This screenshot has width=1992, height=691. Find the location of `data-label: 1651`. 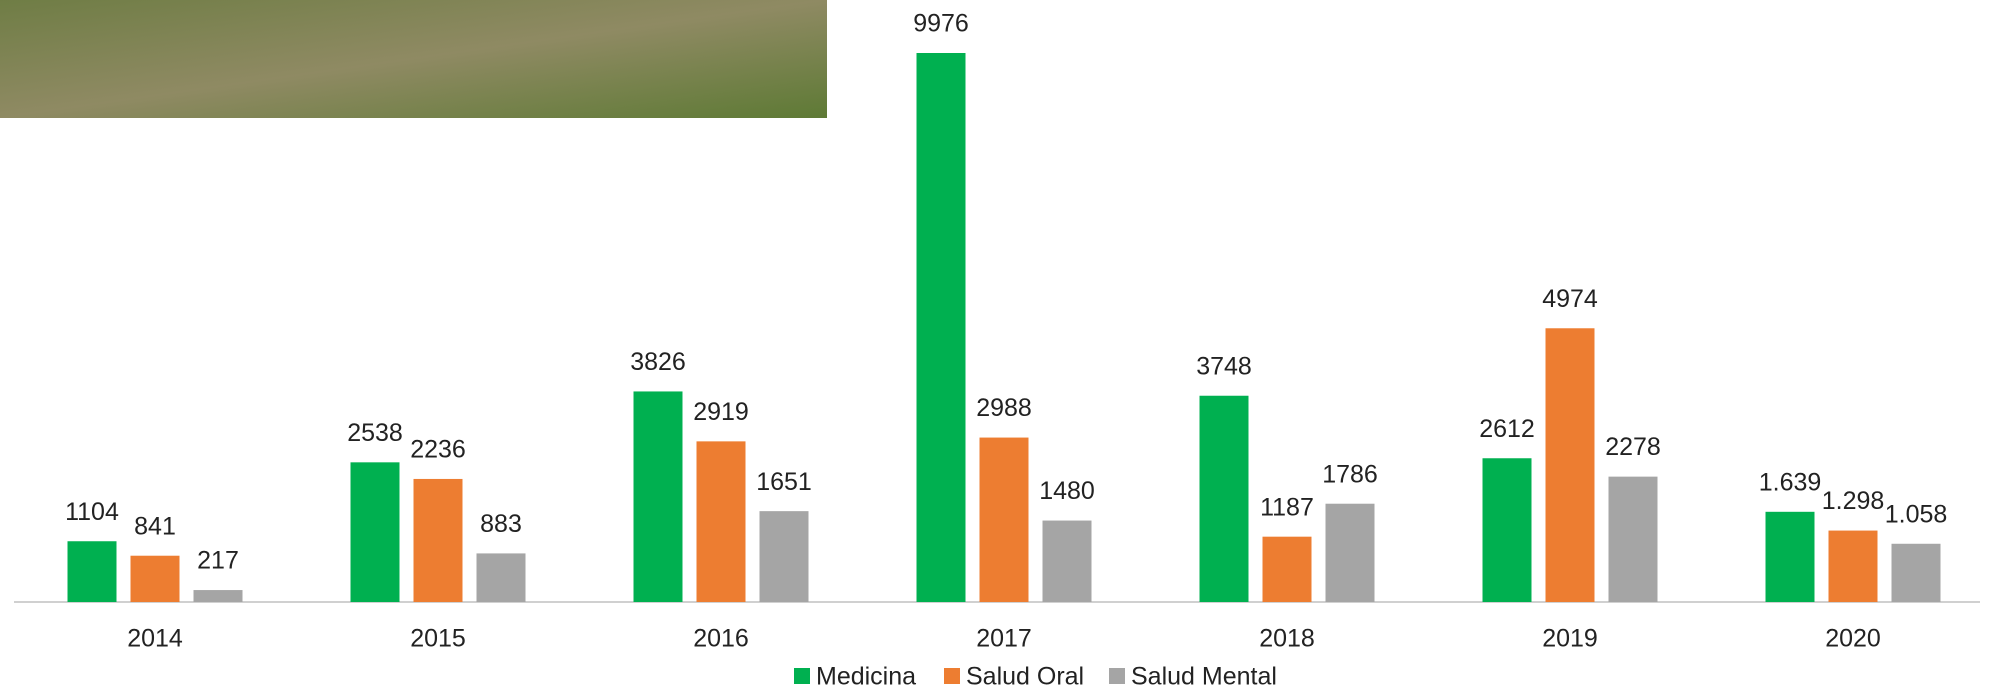

data-label: 1651 is located at coordinates (784, 482).